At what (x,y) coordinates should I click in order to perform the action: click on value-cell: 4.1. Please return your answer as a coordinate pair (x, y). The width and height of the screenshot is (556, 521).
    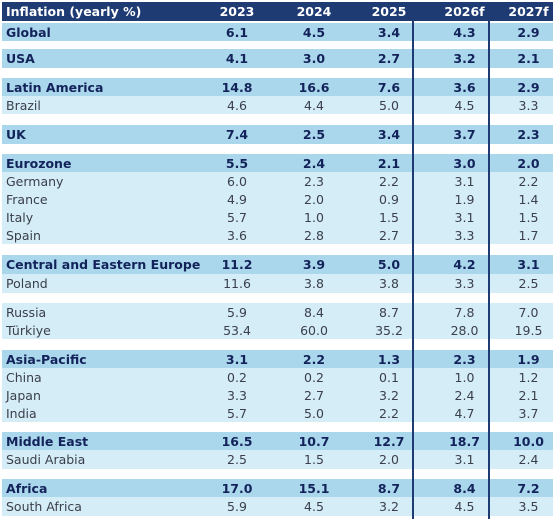
    Looking at the image, I should click on (237, 58).